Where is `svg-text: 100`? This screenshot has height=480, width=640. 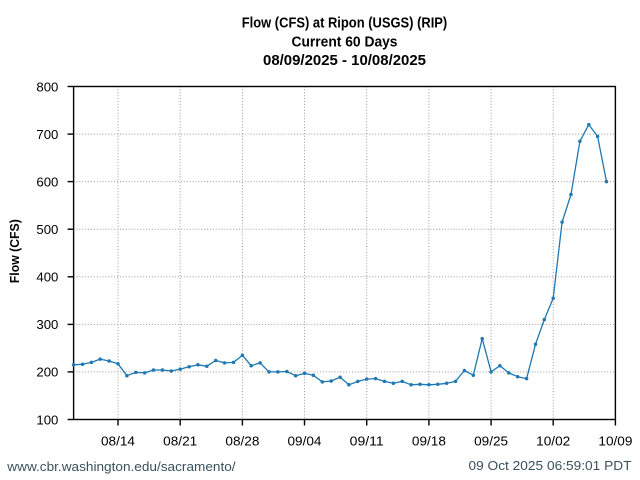
svg-text: 100 is located at coordinates (47, 419).